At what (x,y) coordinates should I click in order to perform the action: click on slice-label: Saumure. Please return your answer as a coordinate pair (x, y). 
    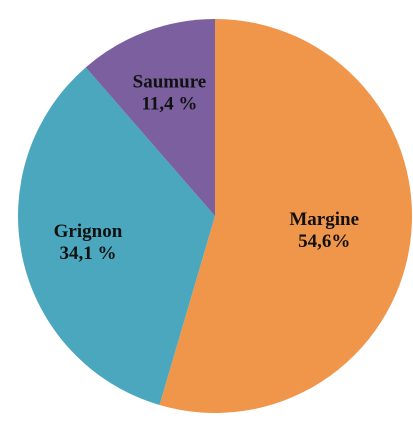
    Looking at the image, I should click on (170, 82).